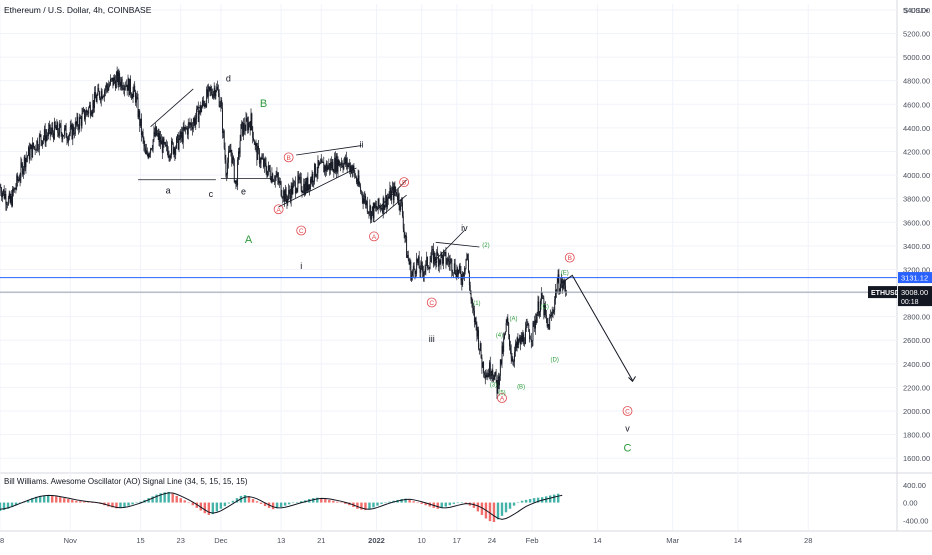 The height and width of the screenshot is (555, 932). I want to click on wave-label: v, so click(627, 429).